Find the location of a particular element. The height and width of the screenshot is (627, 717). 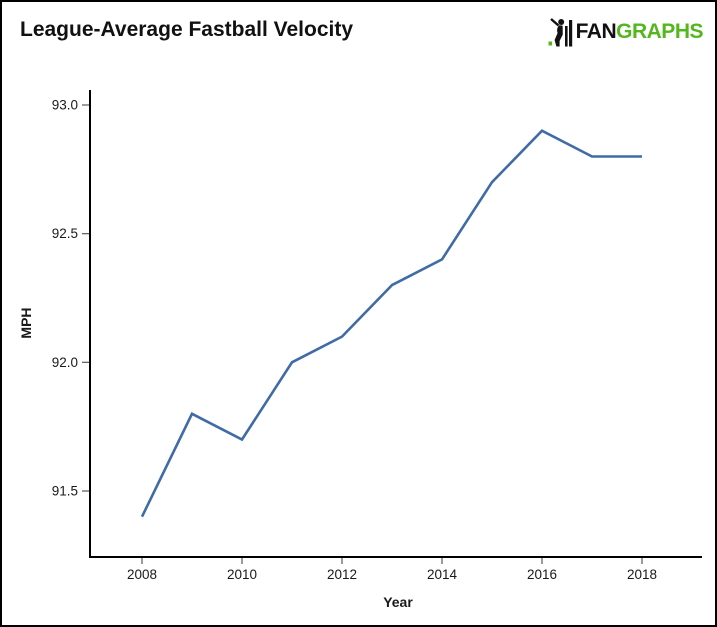

x-tick-label: 2014 is located at coordinates (442, 574).